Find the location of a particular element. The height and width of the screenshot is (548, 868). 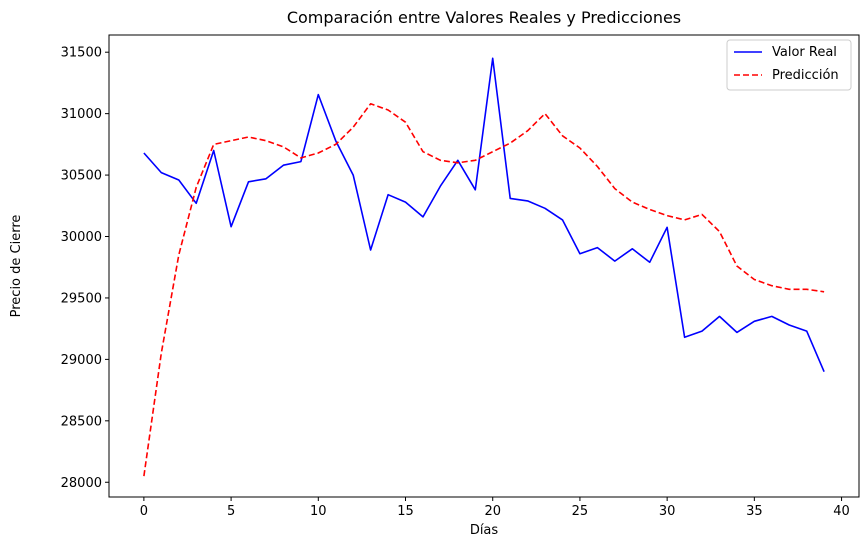

y-tick-label: 30000 is located at coordinates (81, 237).